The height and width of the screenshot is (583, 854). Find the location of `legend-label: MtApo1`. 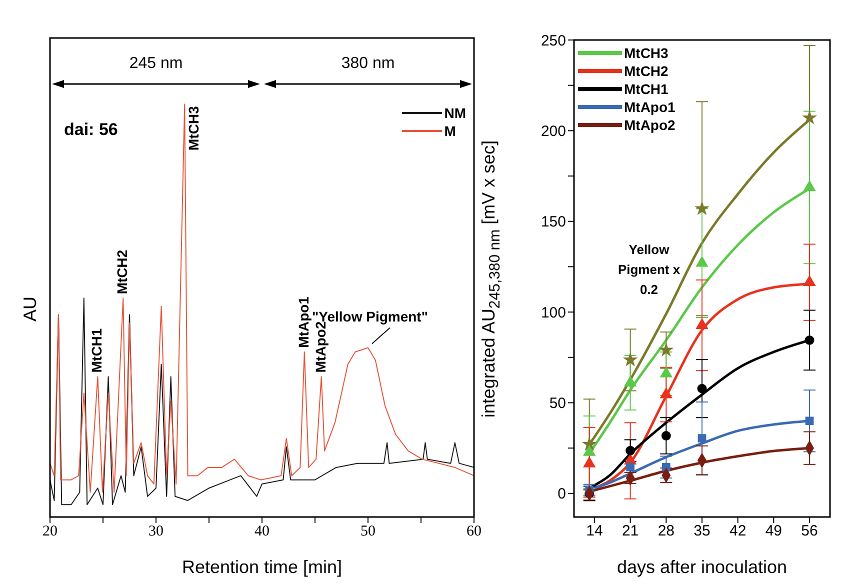

legend-label: MtApo1 is located at coordinates (650, 107).